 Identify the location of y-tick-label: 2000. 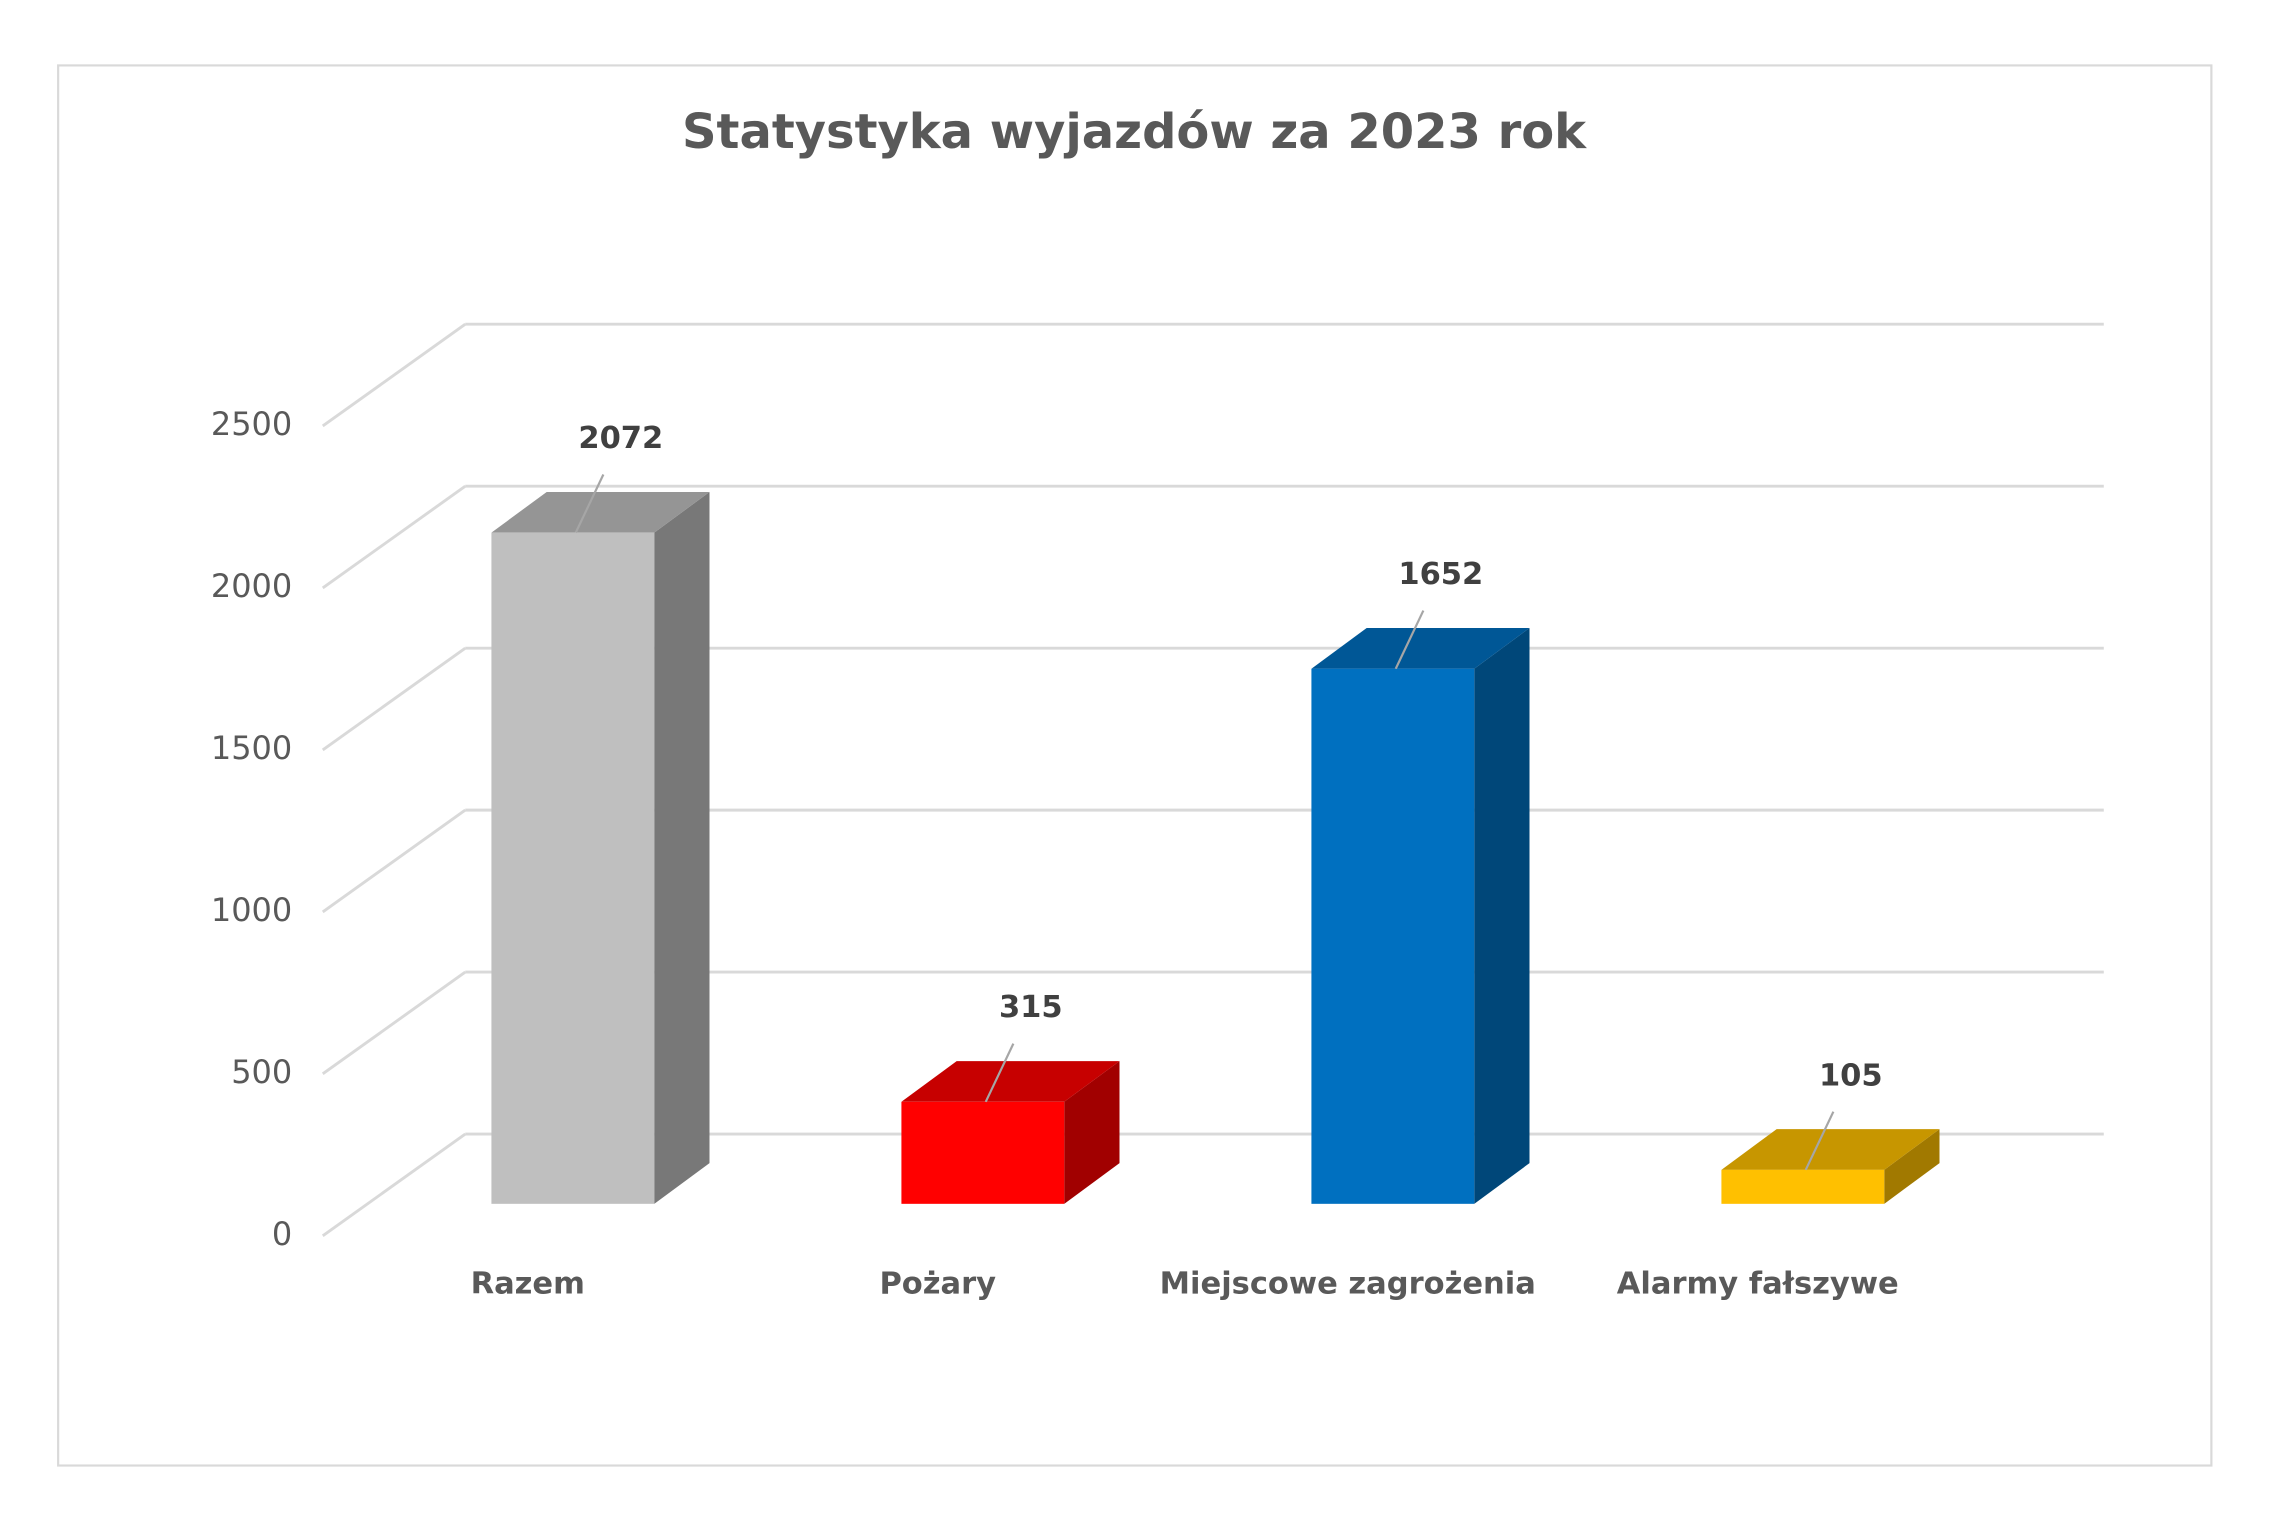
(251, 586).